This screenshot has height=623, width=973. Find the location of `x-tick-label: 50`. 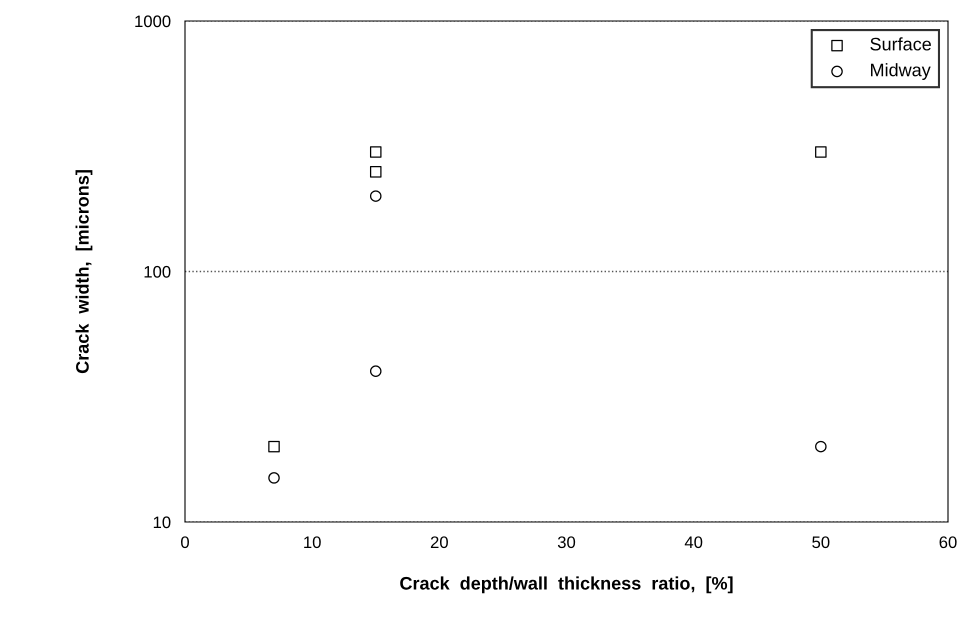

x-tick-label: 50 is located at coordinates (821, 542).